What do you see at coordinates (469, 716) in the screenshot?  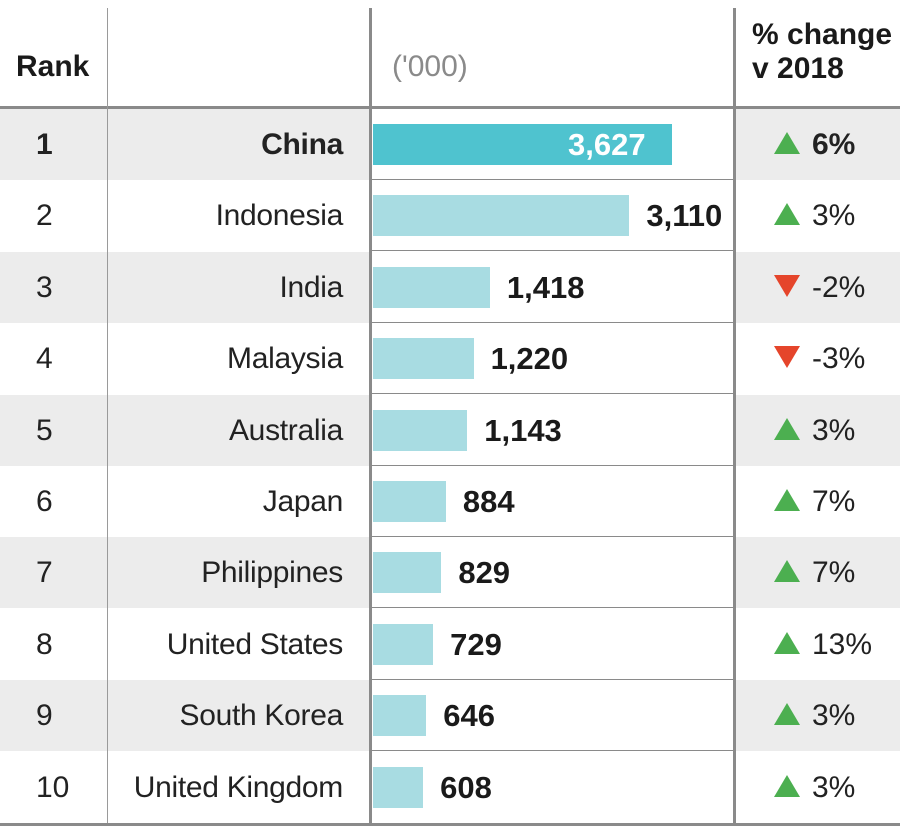 I see `value-label: 646` at bounding box center [469, 716].